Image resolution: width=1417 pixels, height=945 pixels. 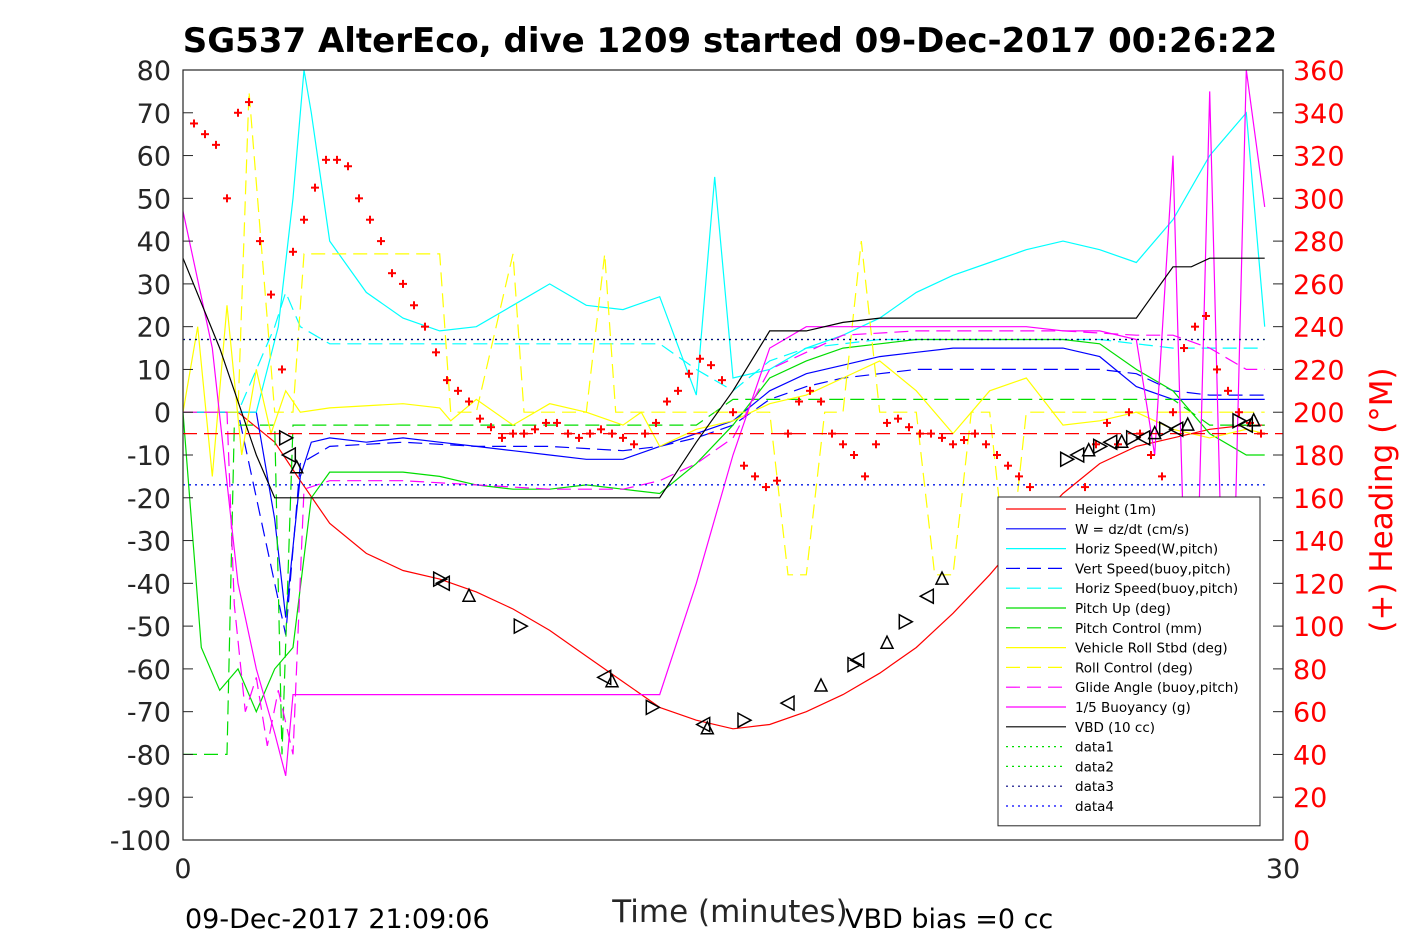 What do you see at coordinates (1310, 670) in the screenshot?
I see `right-tick-label: 80` at bounding box center [1310, 670].